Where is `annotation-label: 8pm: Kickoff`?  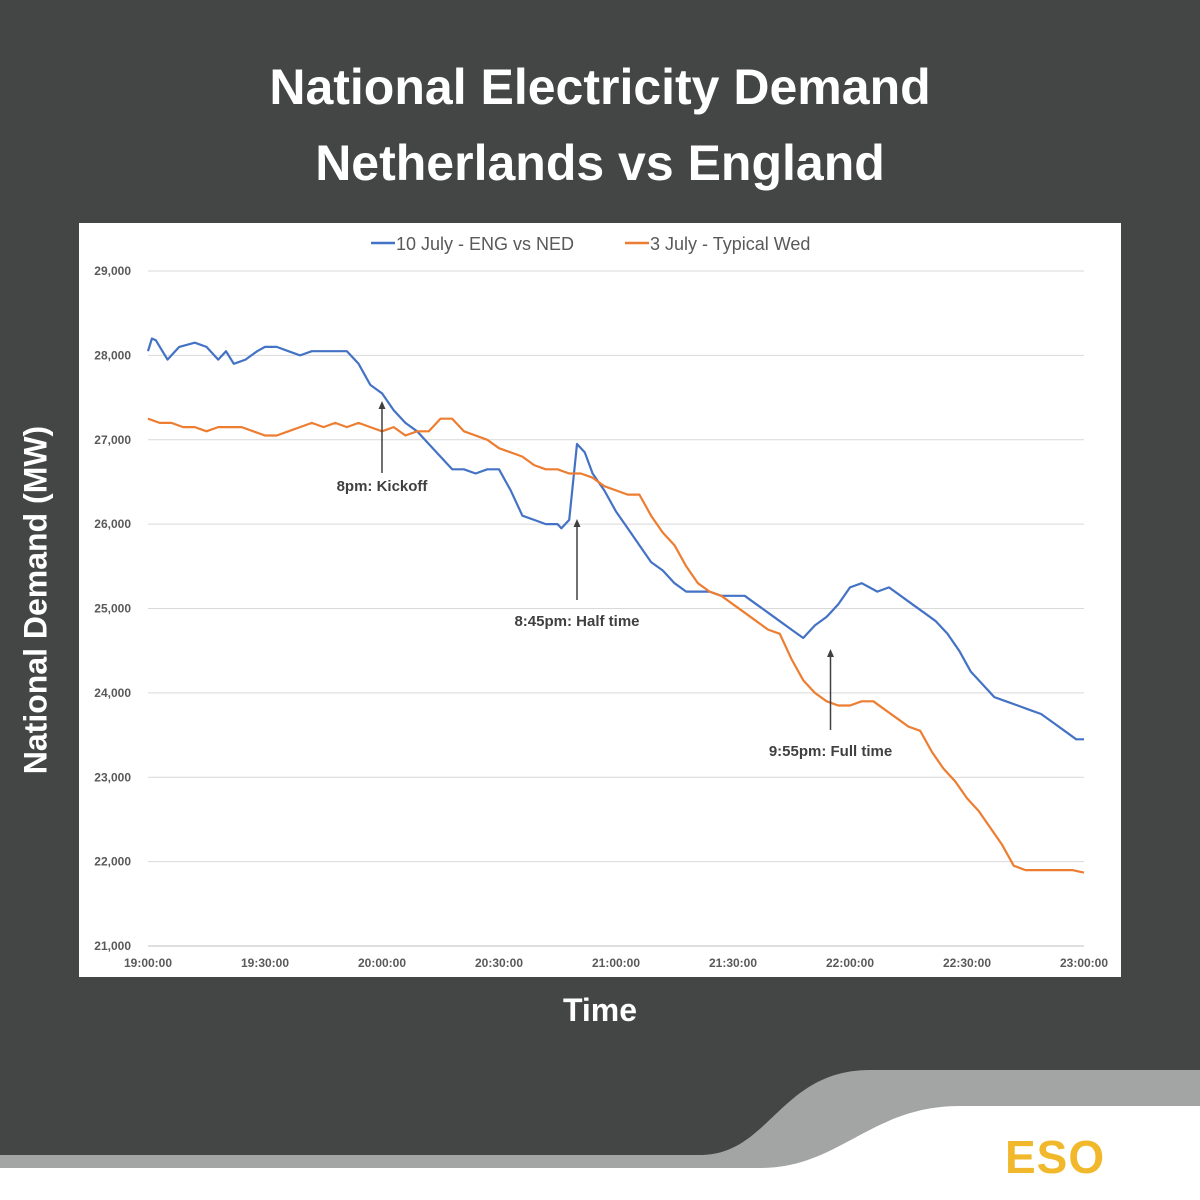
annotation-label: 8pm: Kickoff is located at coordinates (383, 486).